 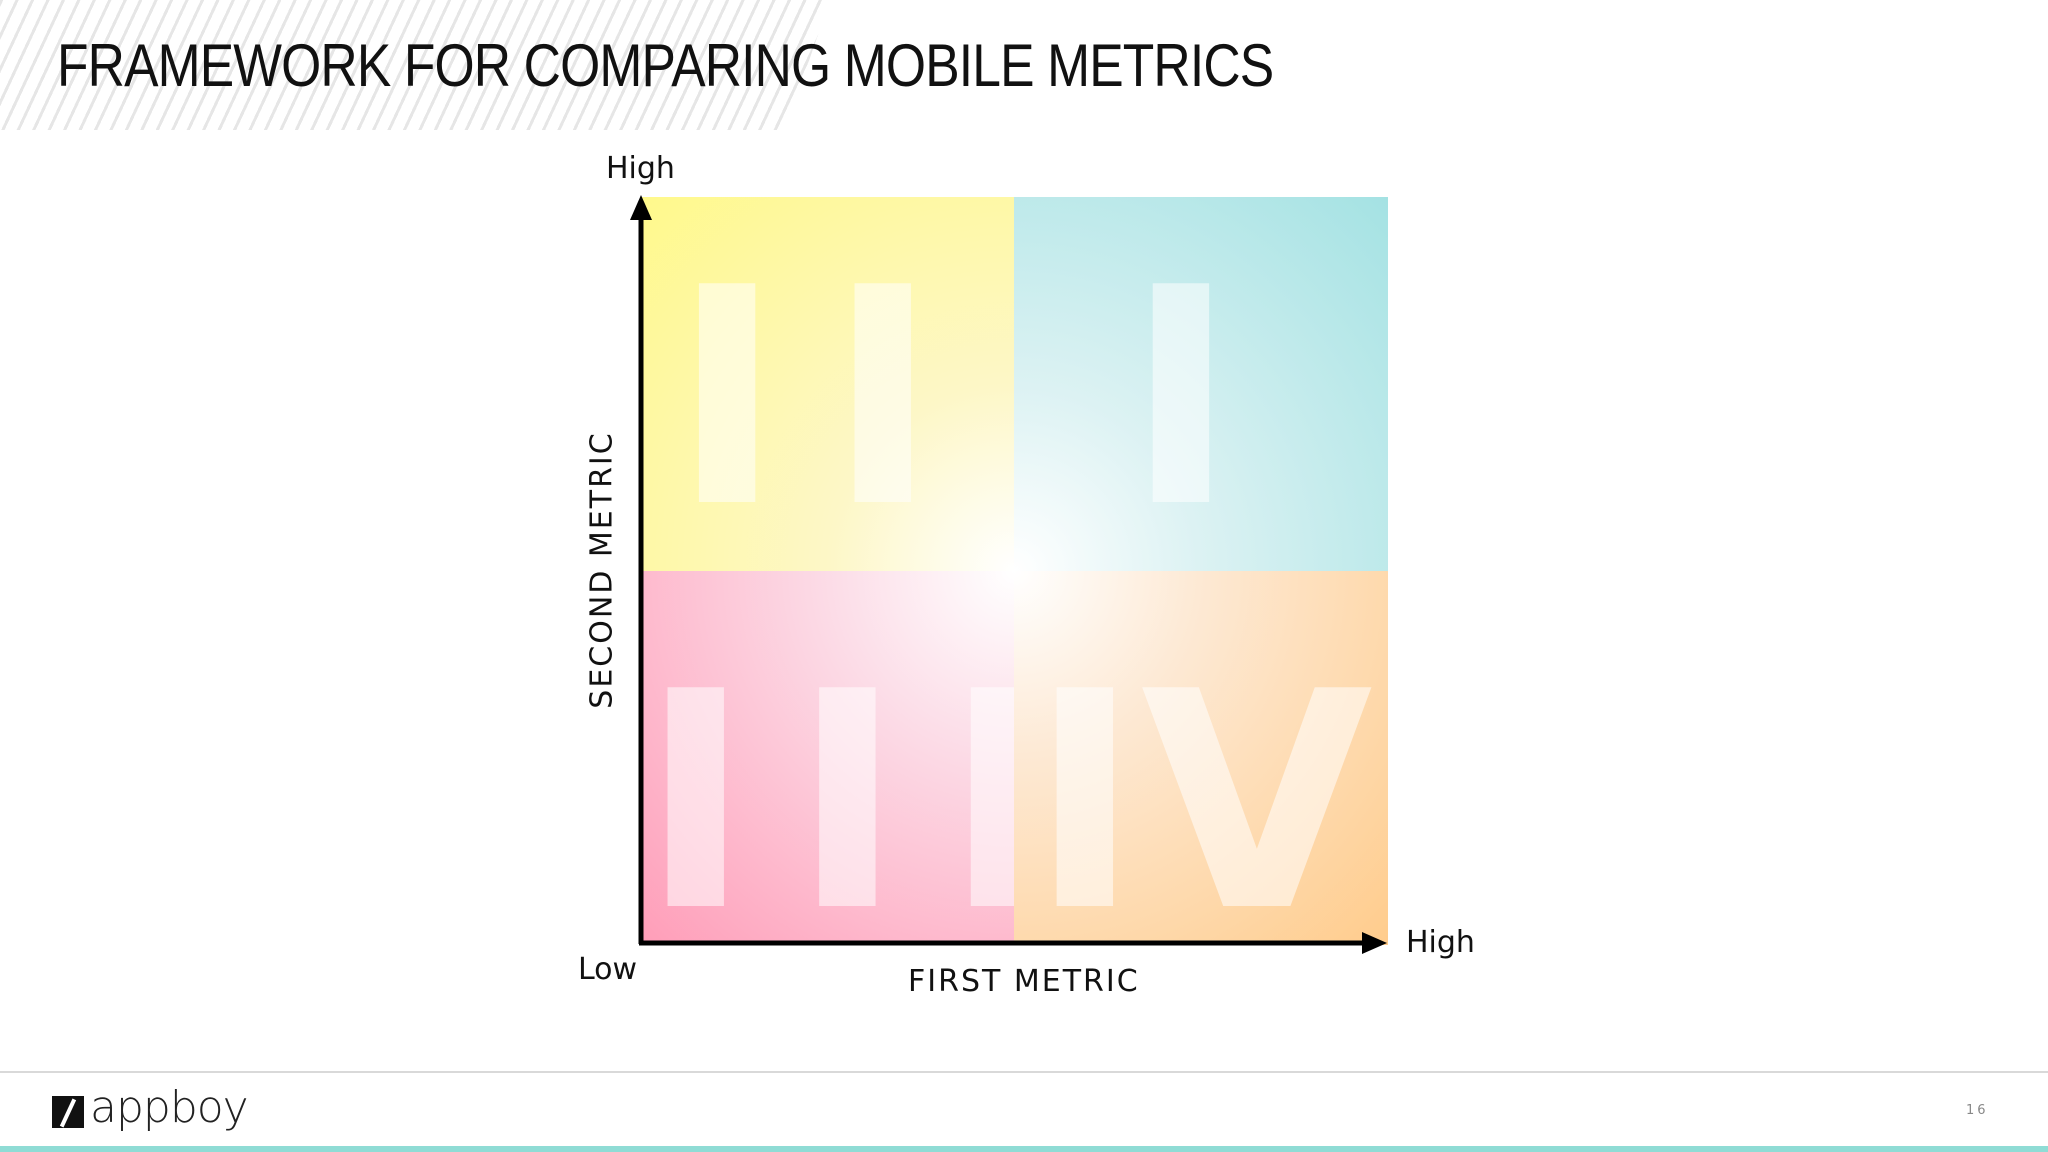 What do you see at coordinates (1374, 943) in the screenshot?
I see `x-axis-arrow-icon` at bounding box center [1374, 943].